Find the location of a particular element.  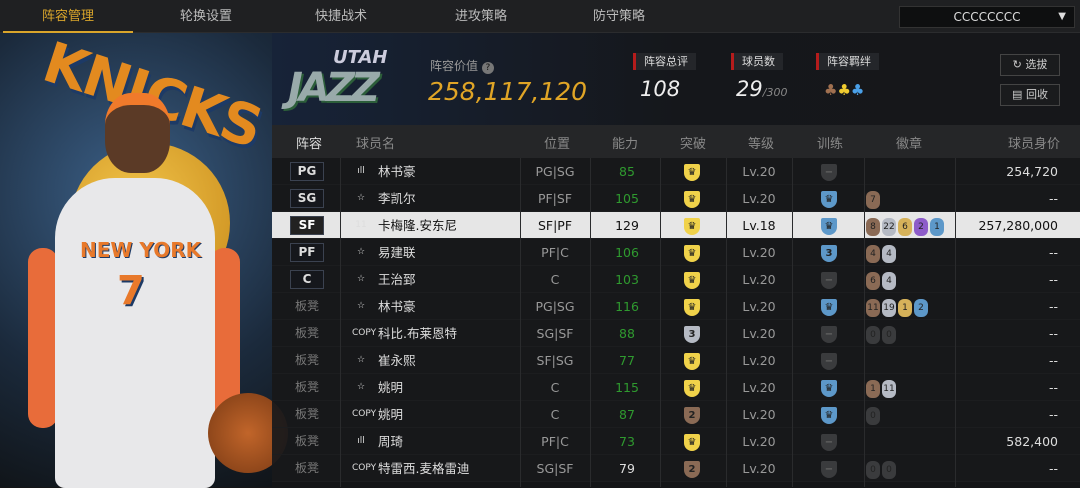

tab-defense: 防守策略 is located at coordinates (618, 16).